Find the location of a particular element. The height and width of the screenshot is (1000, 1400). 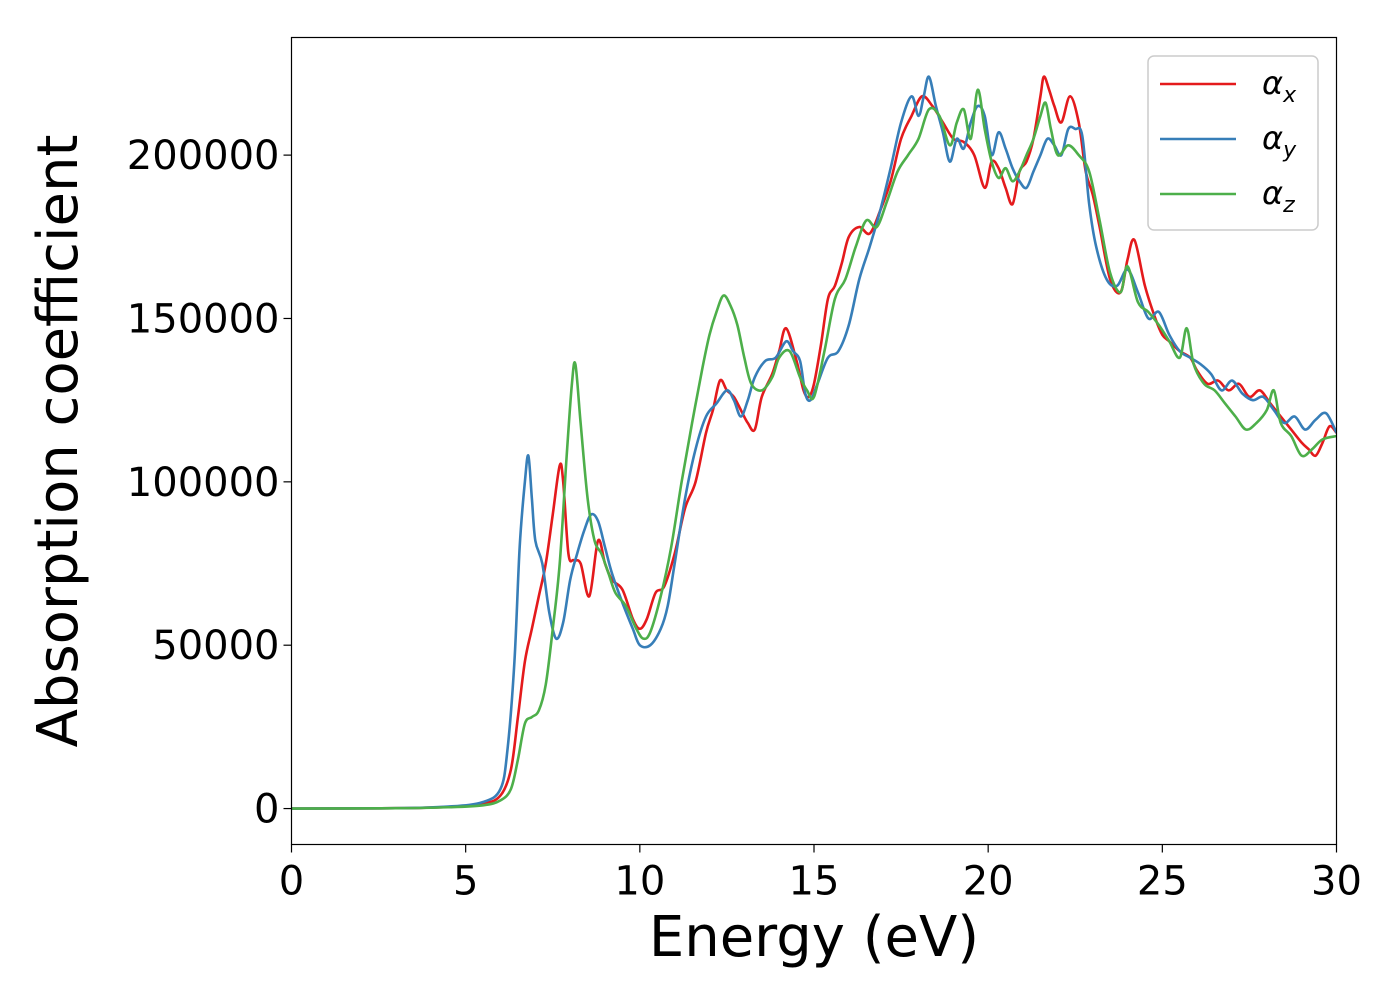

x-tick-label: 20 is located at coordinates (988, 882).